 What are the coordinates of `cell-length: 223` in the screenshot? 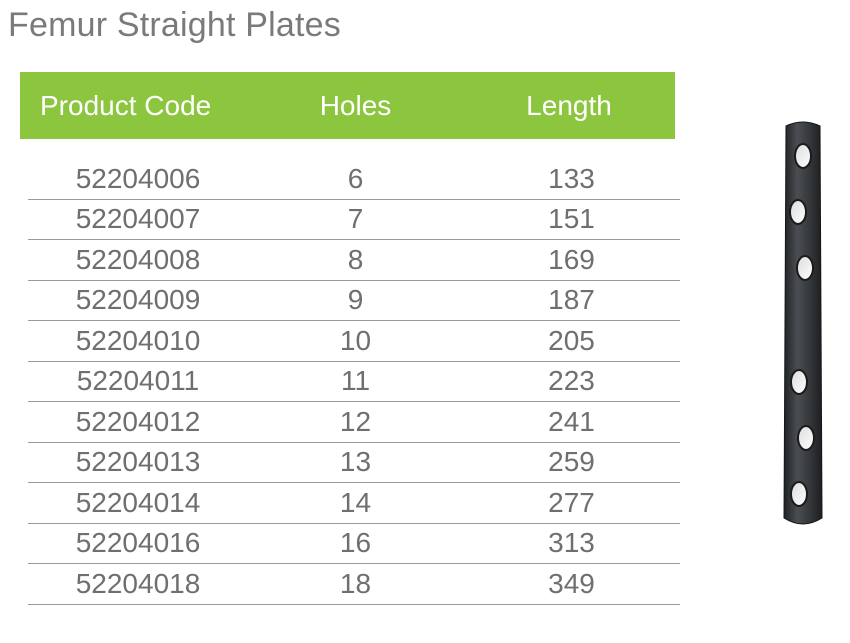 It's located at (571, 381).